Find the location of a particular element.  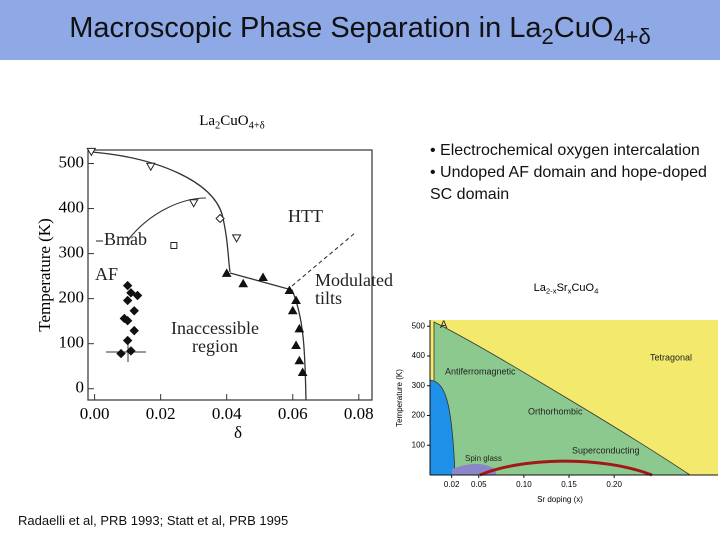

error-bar is located at coordinates (126, 352).